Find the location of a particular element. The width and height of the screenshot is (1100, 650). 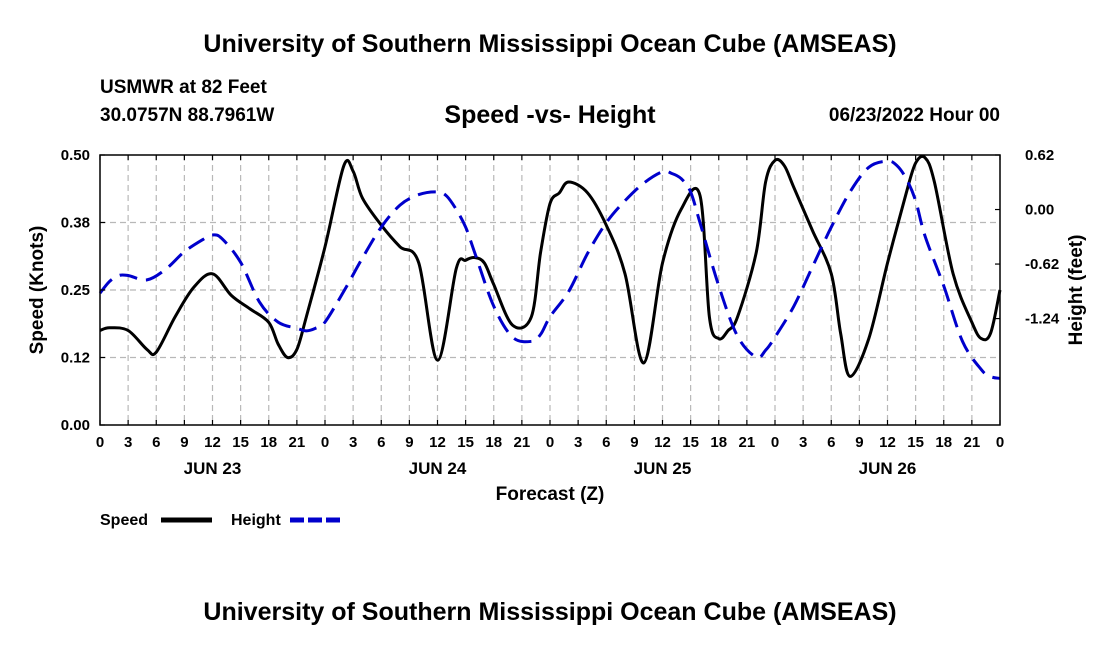

y-tick-label: 0.38 is located at coordinates (75, 223).